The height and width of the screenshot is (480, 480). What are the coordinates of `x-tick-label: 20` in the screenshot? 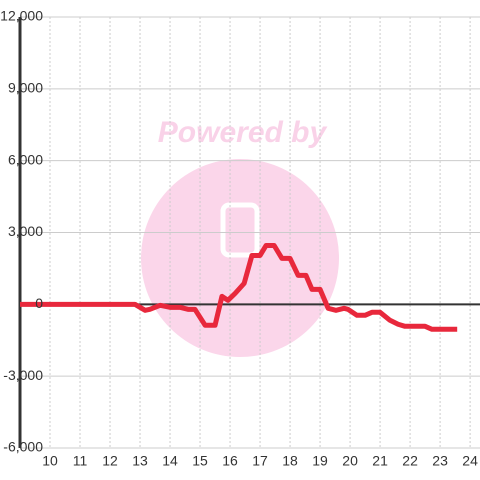 It's located at (350, 461).